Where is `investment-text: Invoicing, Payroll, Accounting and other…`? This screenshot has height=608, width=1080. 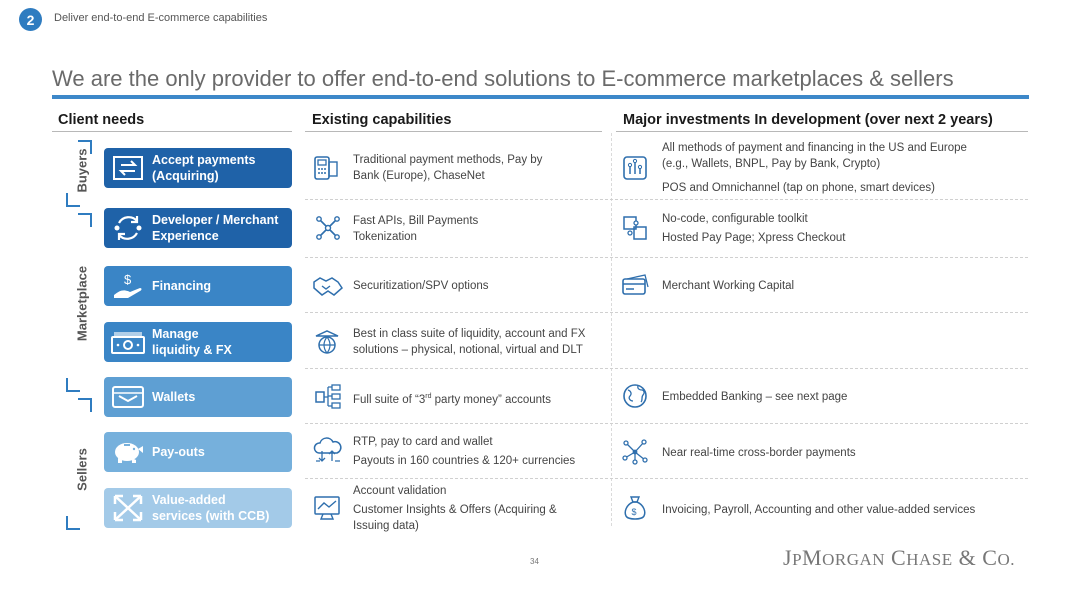 investment-text: Invoicing, Payroll, Accounting and other… is located at coordinates (819, 510).